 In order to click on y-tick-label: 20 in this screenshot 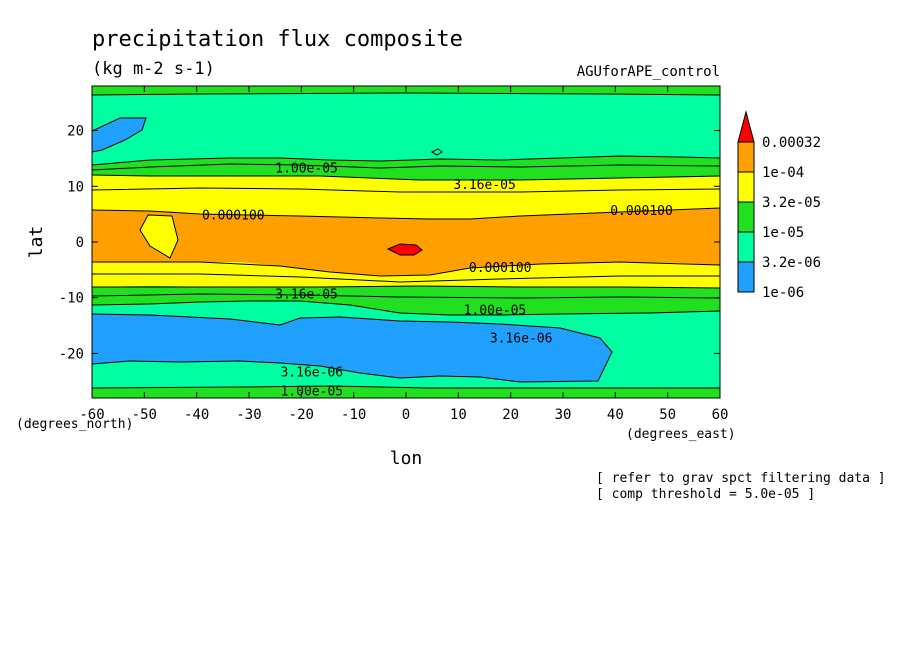, I will do `click(75, 132)`.